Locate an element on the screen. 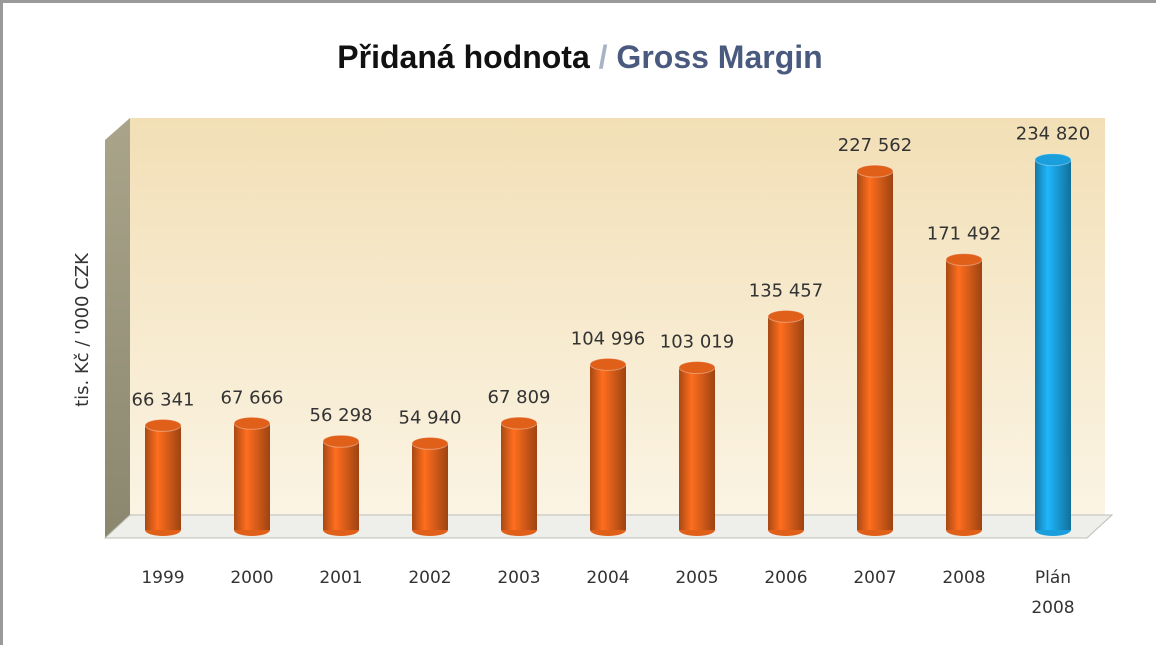 This screenshot has width=1159, height=648. value-label: 66 341 is located at coordinates (163, 399).